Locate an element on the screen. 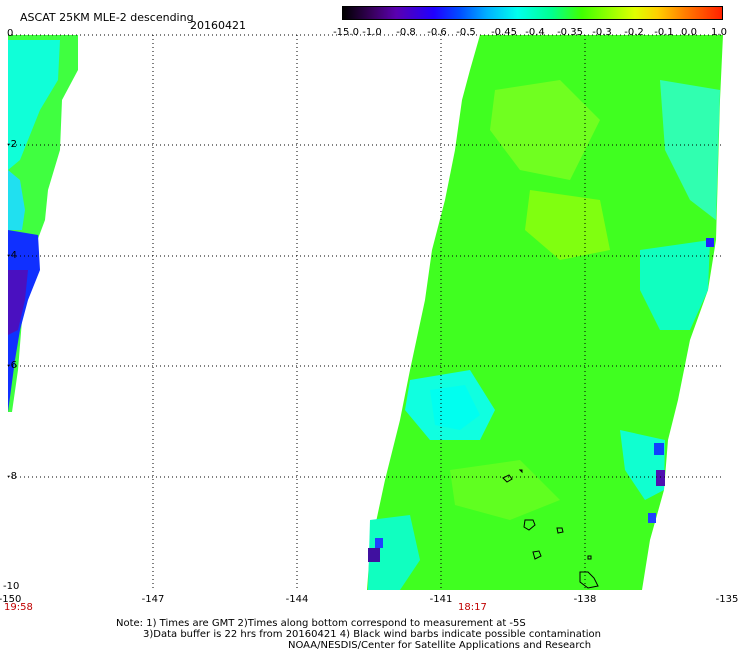 The image size is (740, 651). map-date: 20160421 is located at coordinates (218, 25).